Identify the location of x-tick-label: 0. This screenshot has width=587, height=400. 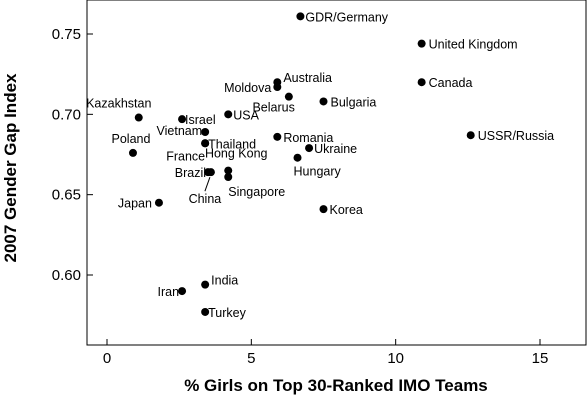
(107, 358).